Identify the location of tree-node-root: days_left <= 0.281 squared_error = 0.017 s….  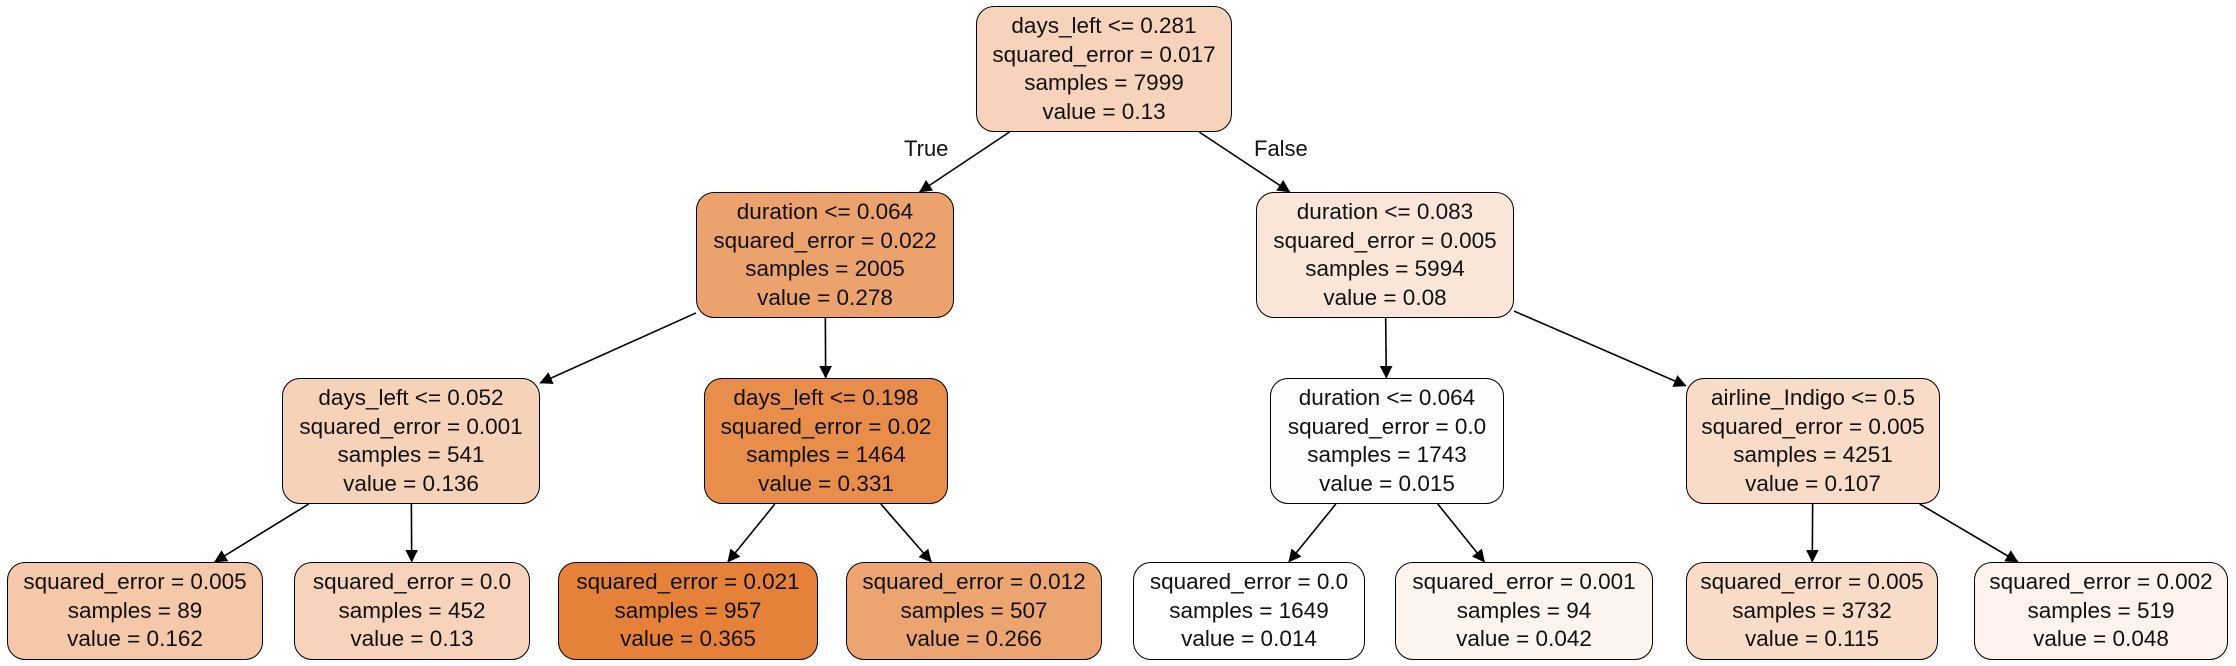
(1104, 69).